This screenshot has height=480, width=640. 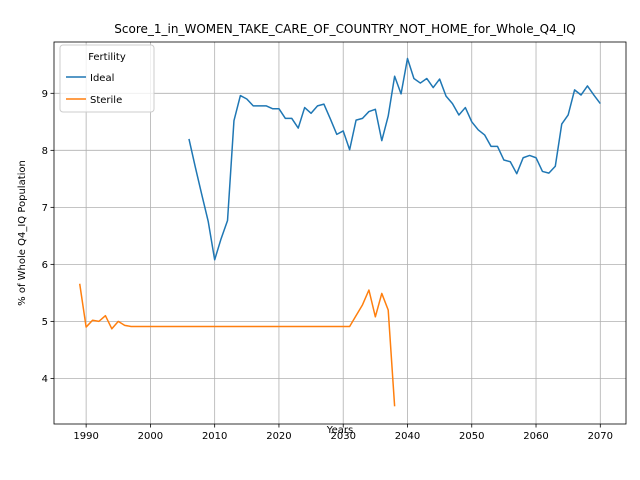 I want to click on legend: Fertility Ideal Sterile, so click(x=107, y=78).